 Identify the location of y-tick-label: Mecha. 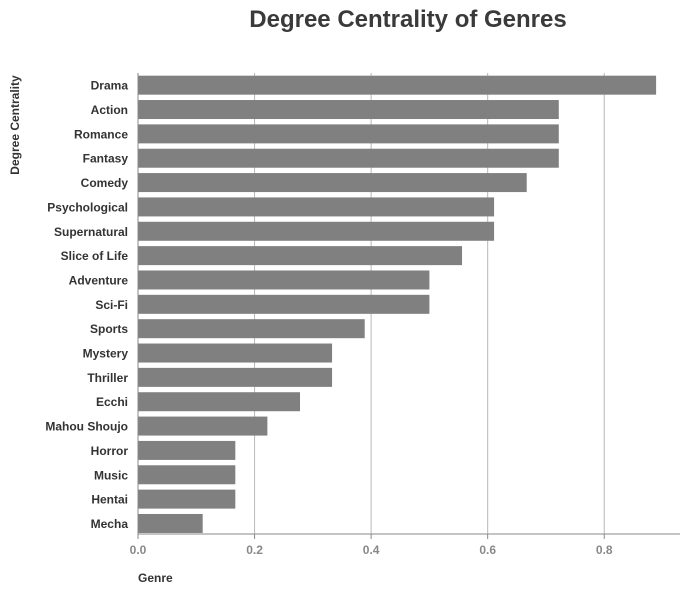
(110, 524).